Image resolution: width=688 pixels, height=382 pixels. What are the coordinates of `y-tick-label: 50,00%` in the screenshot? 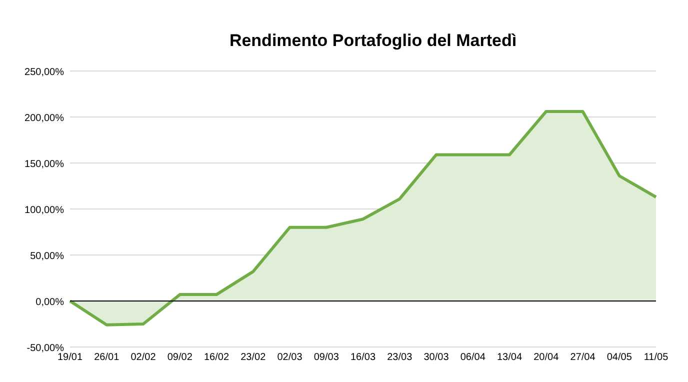 It's located at (47, 256).